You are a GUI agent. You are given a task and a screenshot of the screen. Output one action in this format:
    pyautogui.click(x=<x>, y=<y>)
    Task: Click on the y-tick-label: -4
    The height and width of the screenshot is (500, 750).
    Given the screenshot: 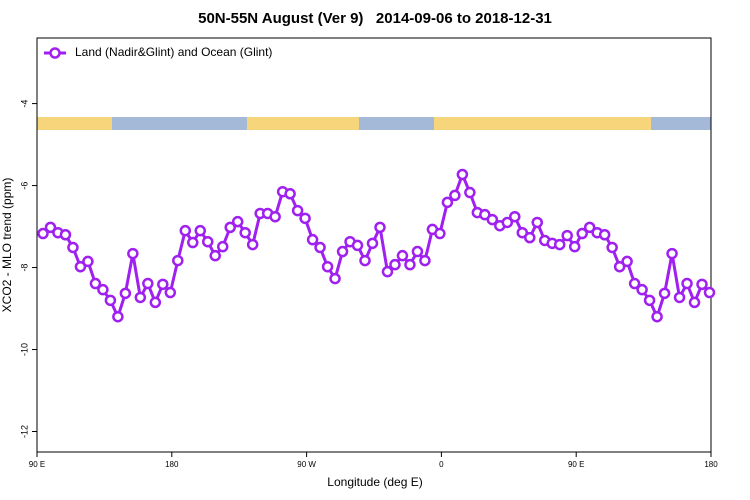 What is the action you would take?
    pyautogui.click(x=24, y=104)
    